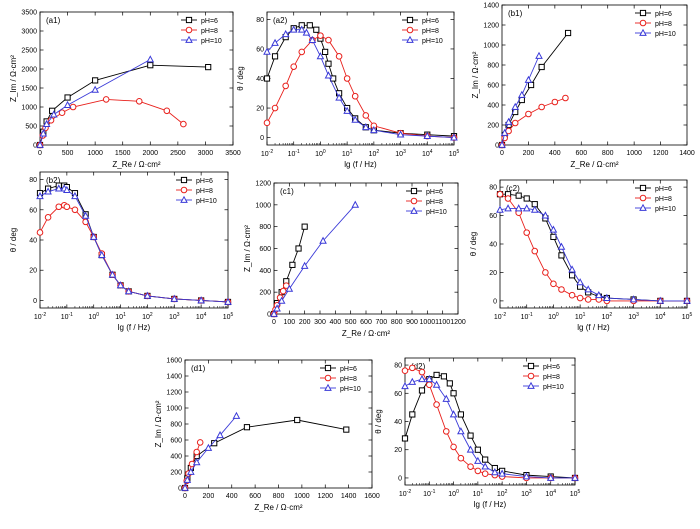 The image size is (700, 529). What do you see at coordinates (665, 34) in the screenshot?
I see `legend-label: pH=10` at bounding box center [665, 34].